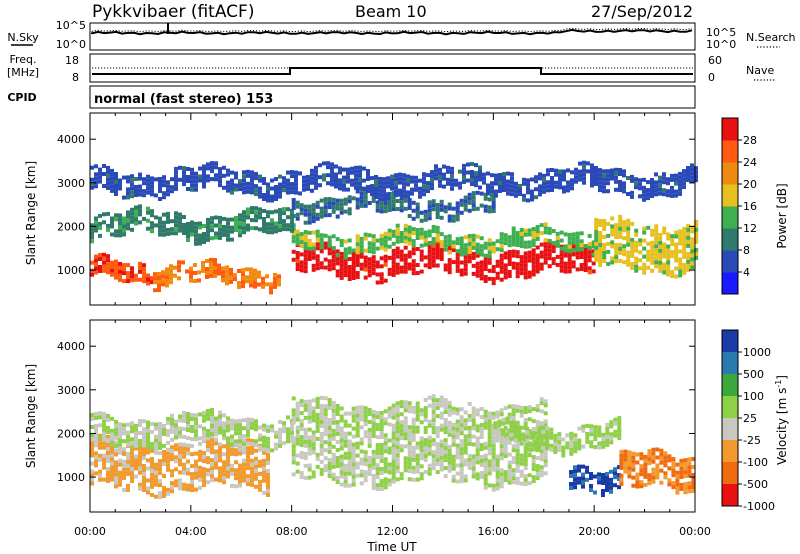 Image resolution: width=800 pixels, height=554 pixels. Describe the element at coordinates (71, 226) in the screenshot. I see `y-tick-label: 2000` at that location.